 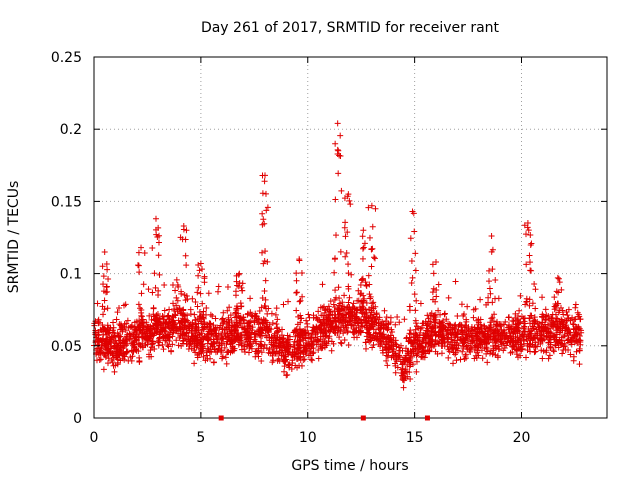 What do you see at coordinates (200, 438) in the screenshot?
I see `x-tick-label: 5` at bounding box center [200, 438].